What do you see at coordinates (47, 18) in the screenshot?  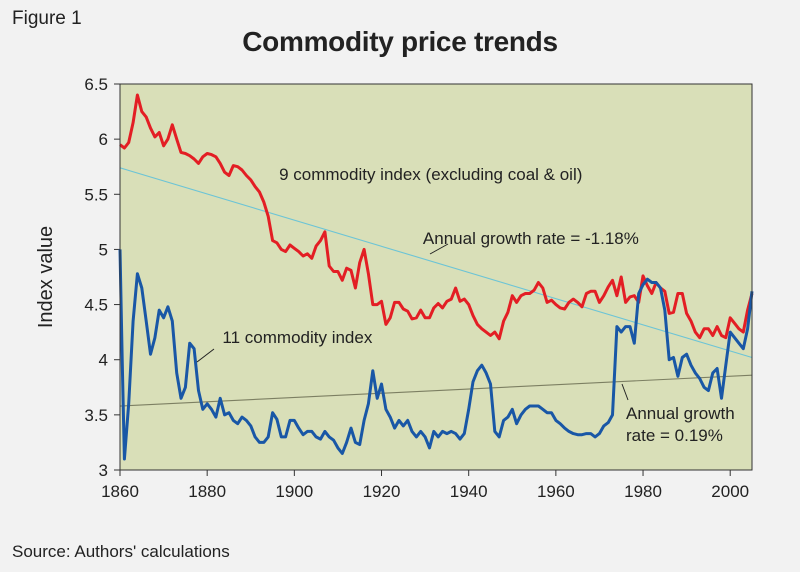 I see `figure-label: Figure 1` at bounding box center [47, 18].